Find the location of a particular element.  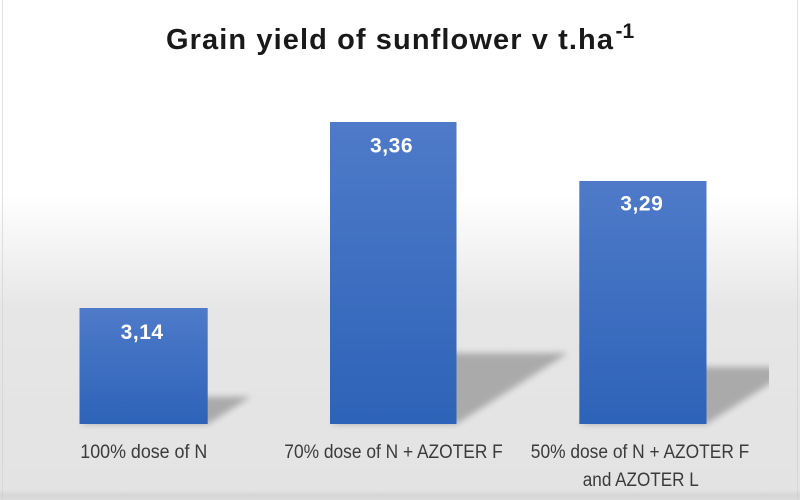

svg-text: and AZOTER L is located at coordinates (641, 480).